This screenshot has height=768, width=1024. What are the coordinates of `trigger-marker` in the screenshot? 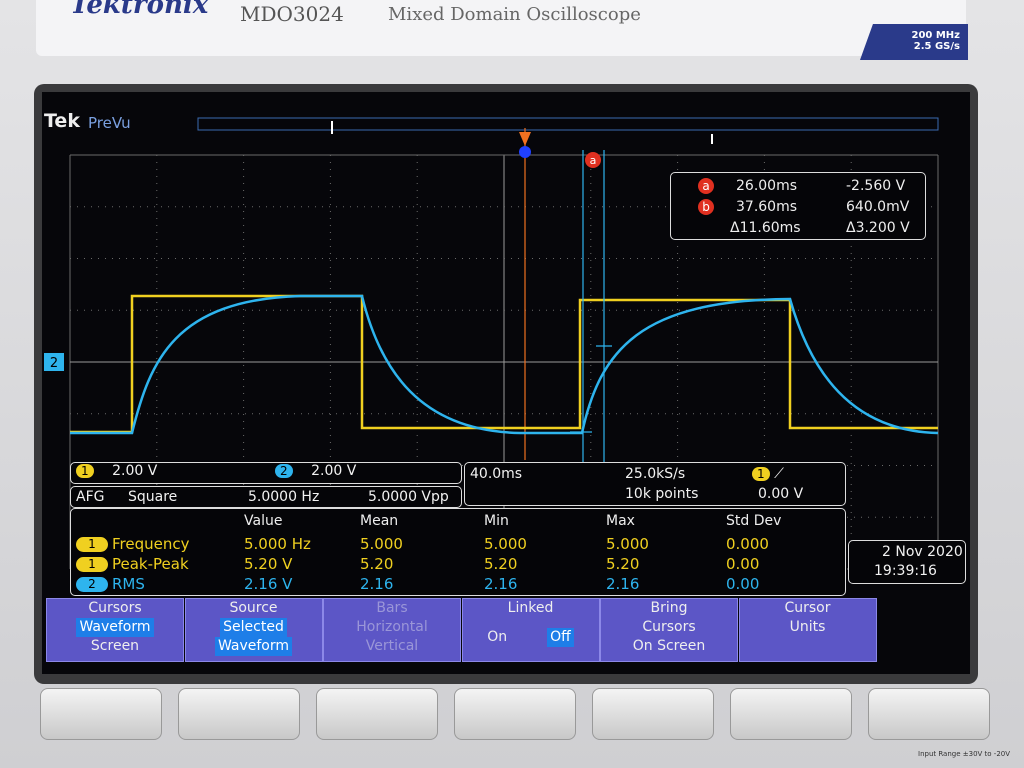 It's located at (525, 139).